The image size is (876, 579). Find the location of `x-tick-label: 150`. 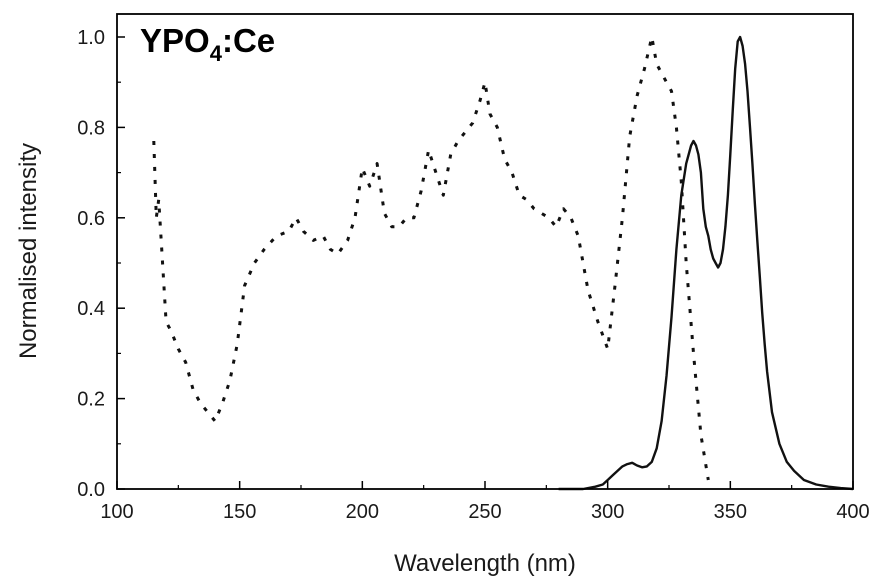

x-tick-label: 150 is located at coordinates (239, 512).